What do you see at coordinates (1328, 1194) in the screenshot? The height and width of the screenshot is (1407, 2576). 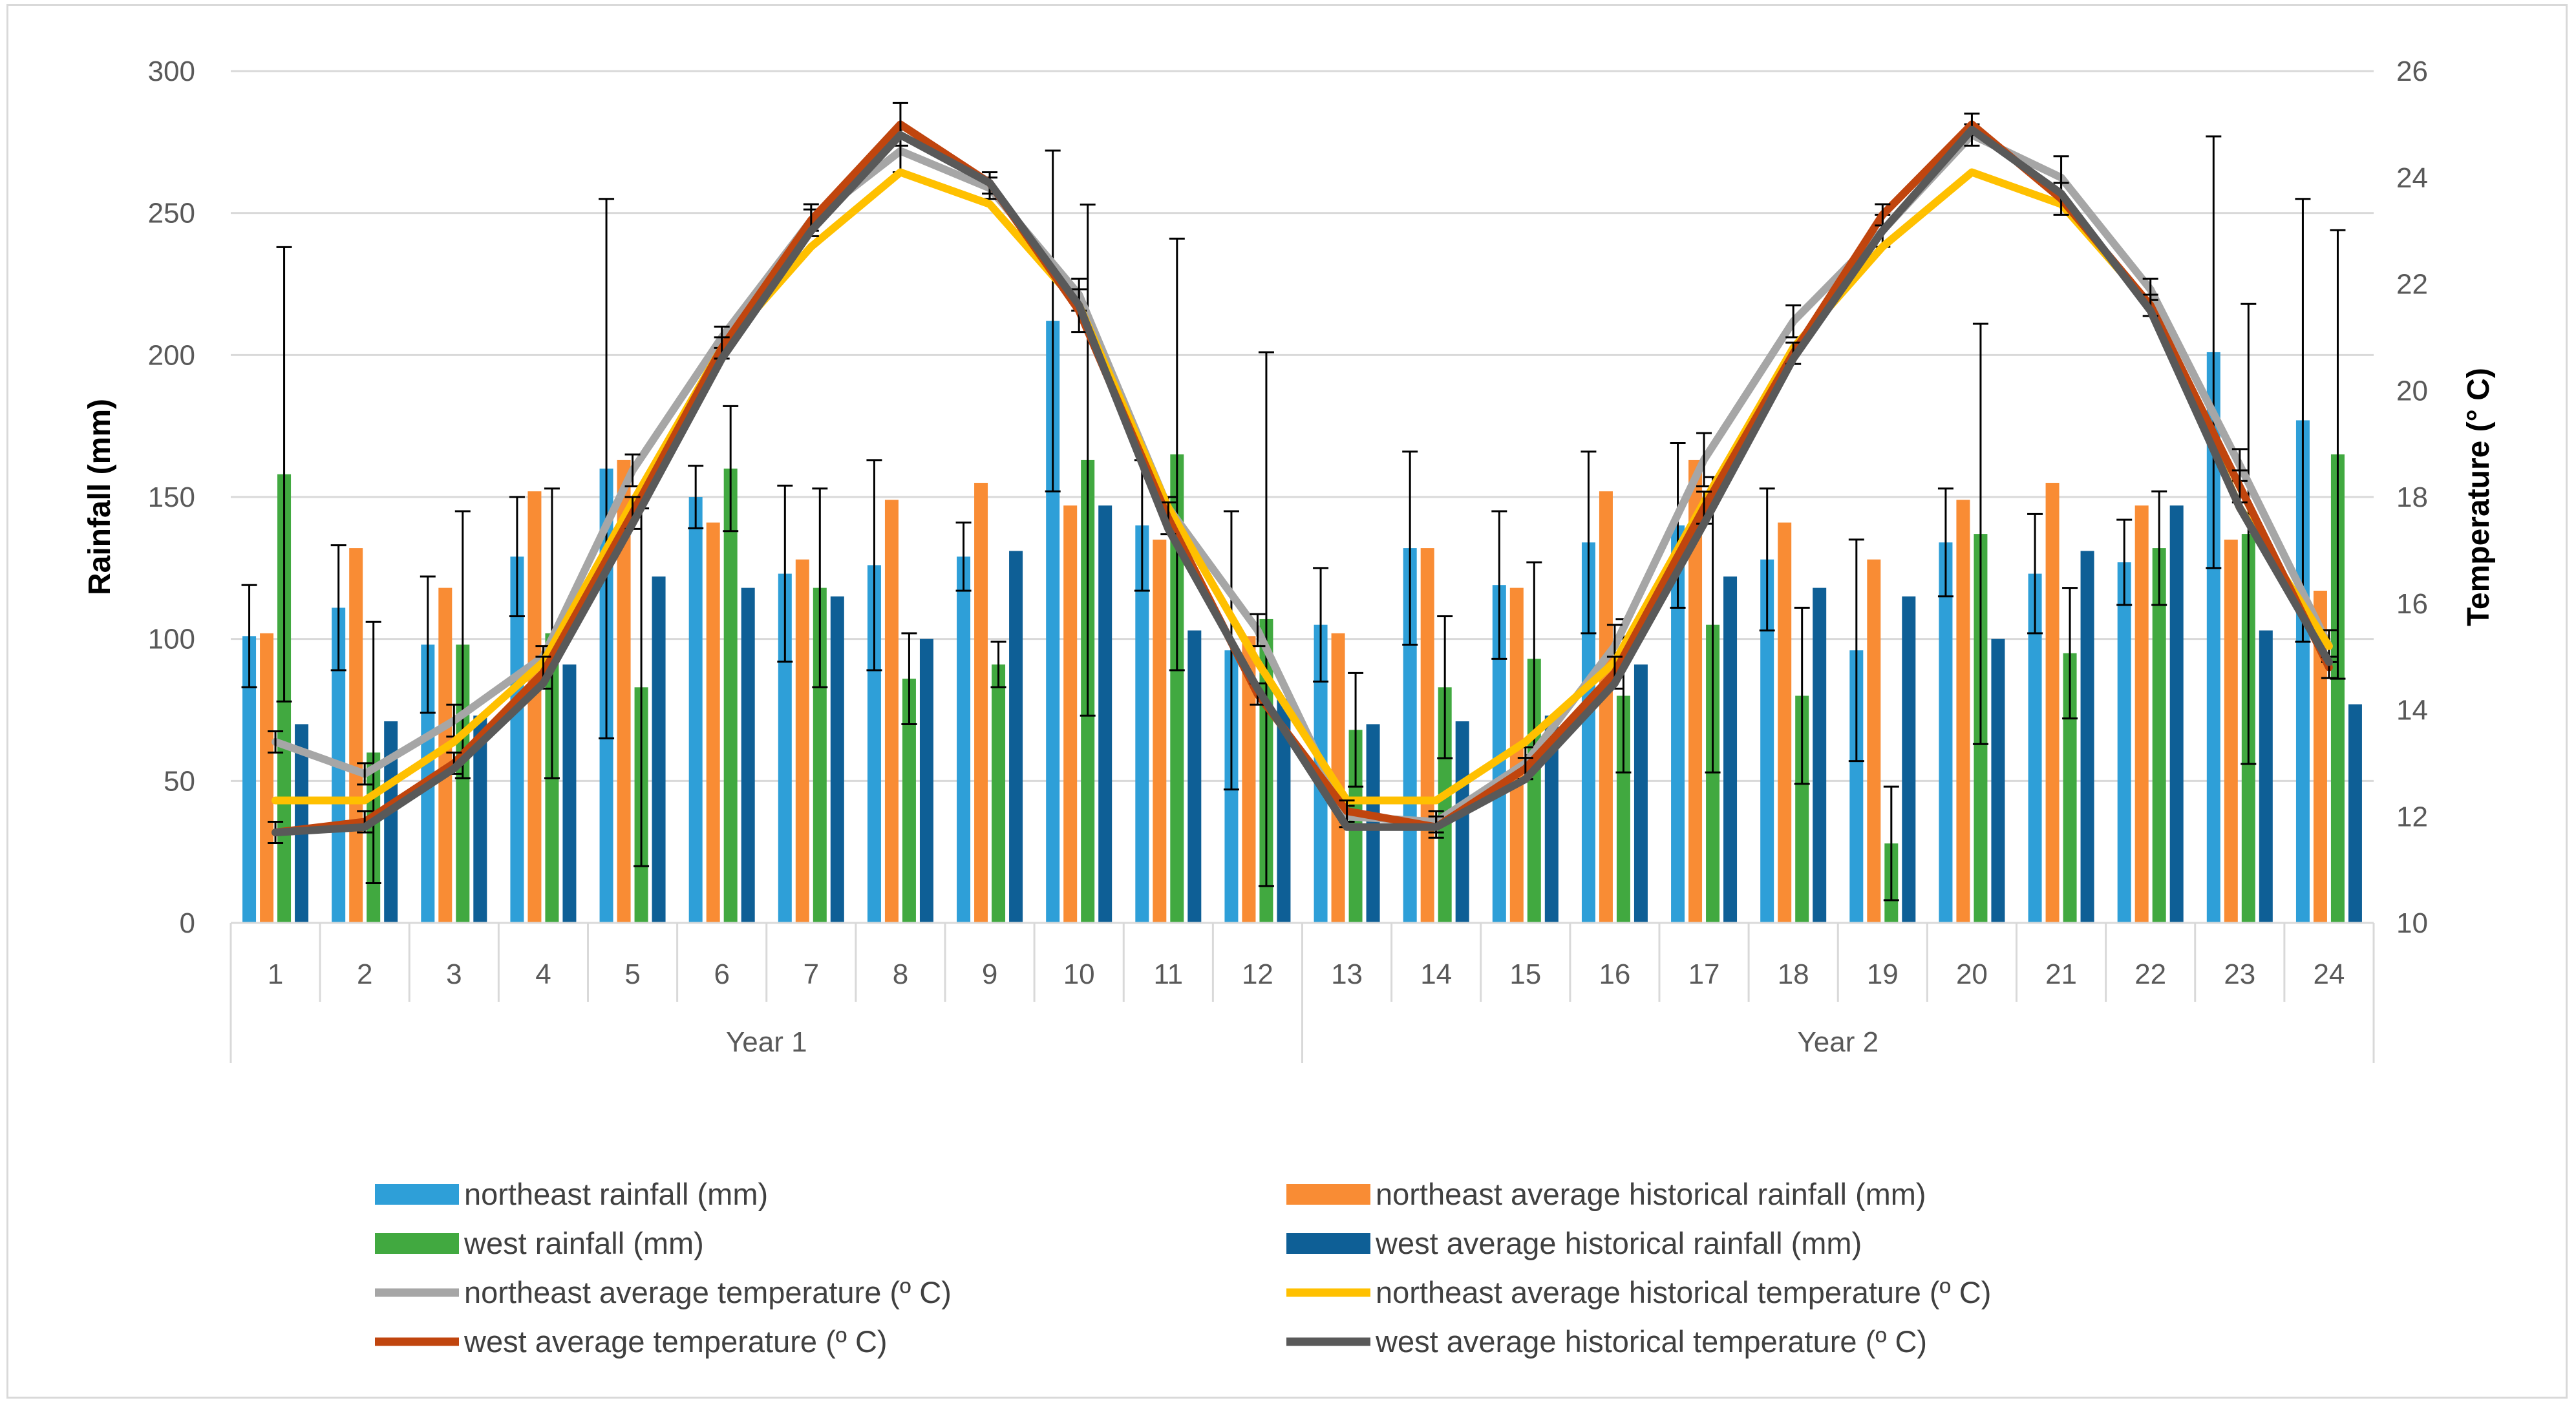 I see `legend-swatch` at bounding box center [1328, 1194].